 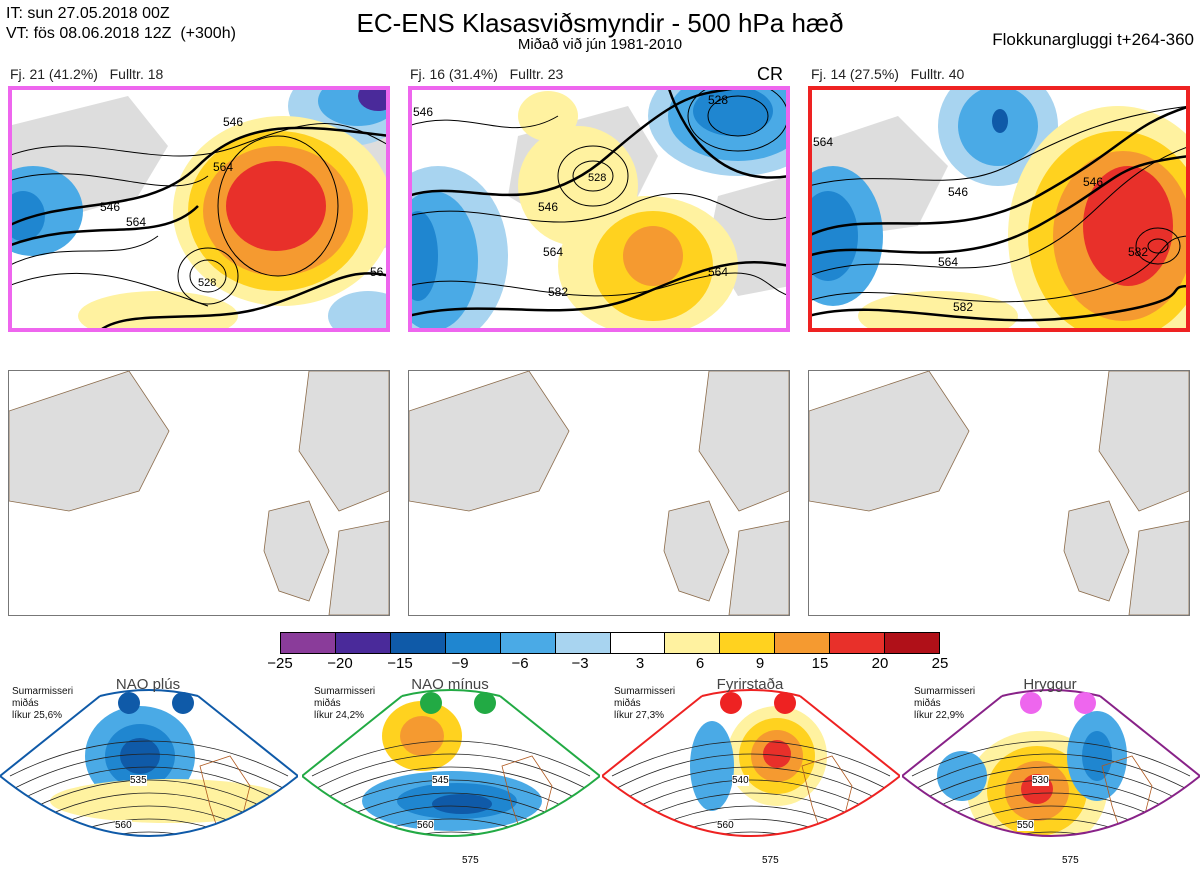 What do you see at coordinates (820, 663) in the screenshot?
I see `colorbar-tick-label: 15` at bounding box center [820, 663].